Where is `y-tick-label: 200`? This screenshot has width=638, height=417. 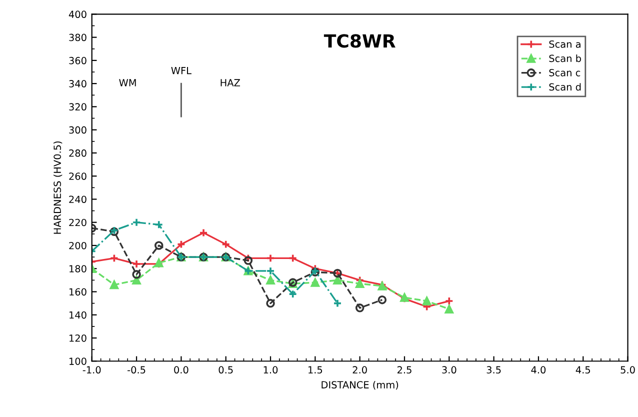
y-tick-label: 200 is located at coordinates (77, 246).